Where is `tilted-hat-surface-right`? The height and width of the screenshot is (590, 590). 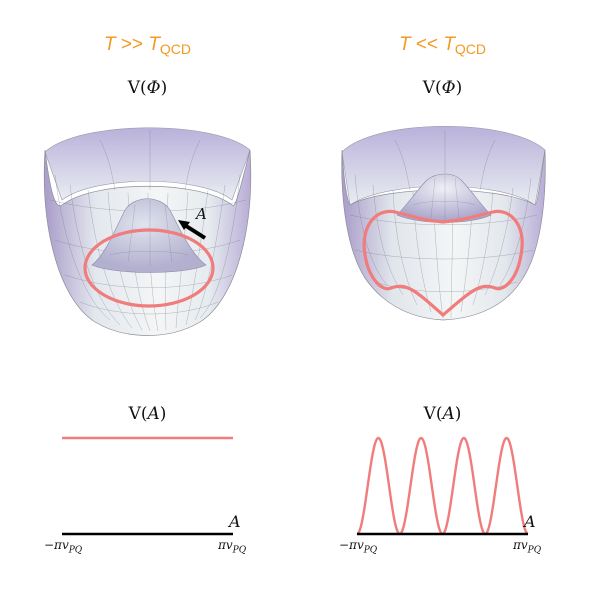 tilted-hat-surface-right is located at coordinates (443, 223).